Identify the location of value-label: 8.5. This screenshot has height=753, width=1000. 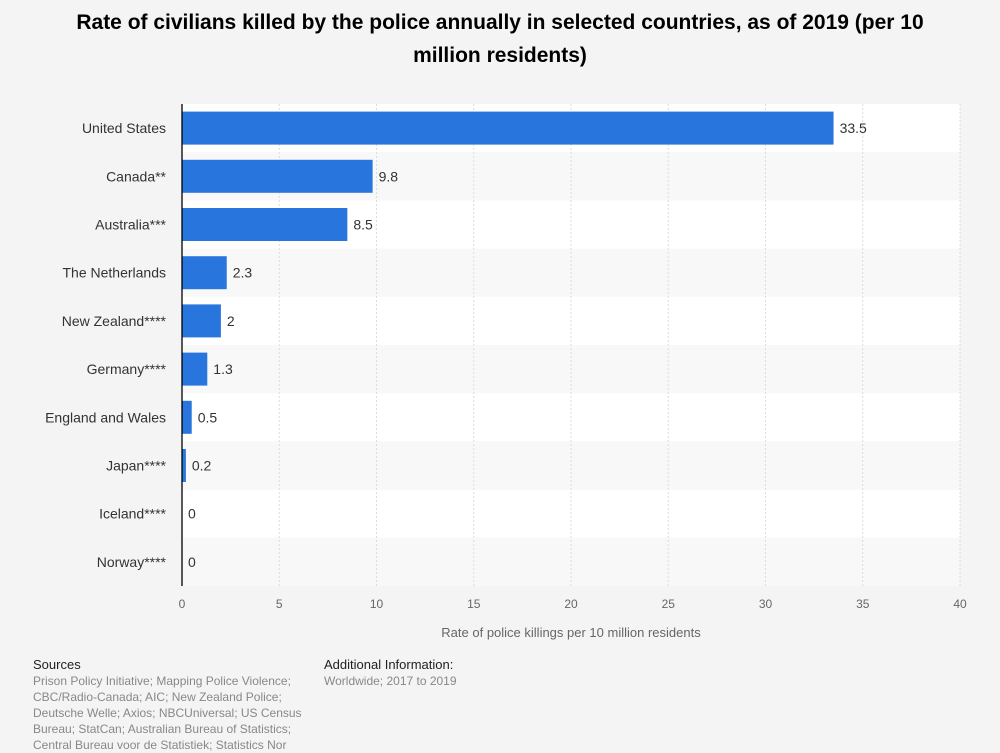
(363, 225).